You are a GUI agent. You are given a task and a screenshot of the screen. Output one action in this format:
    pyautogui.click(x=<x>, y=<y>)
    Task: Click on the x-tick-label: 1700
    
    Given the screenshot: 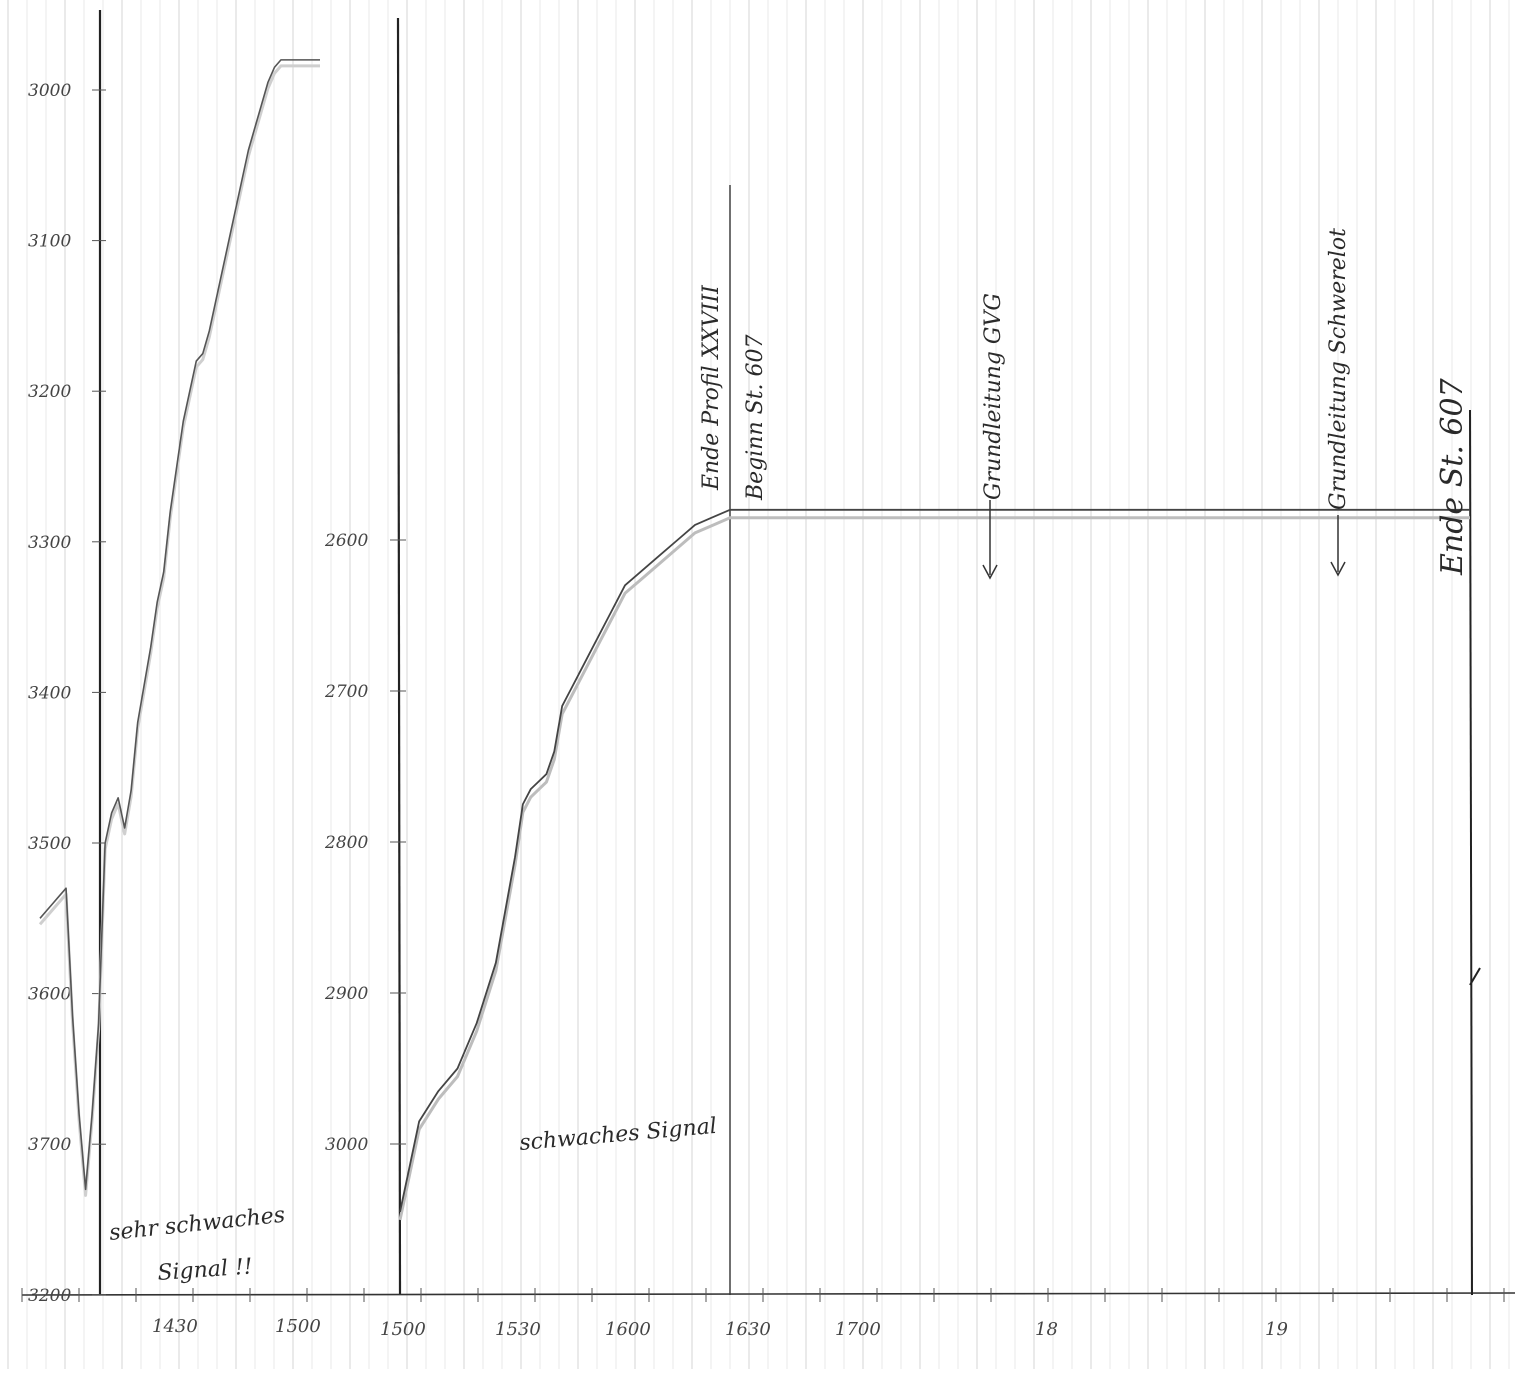 What is the action you would take?
    pyautogui.click(x=858, y=1329)
    